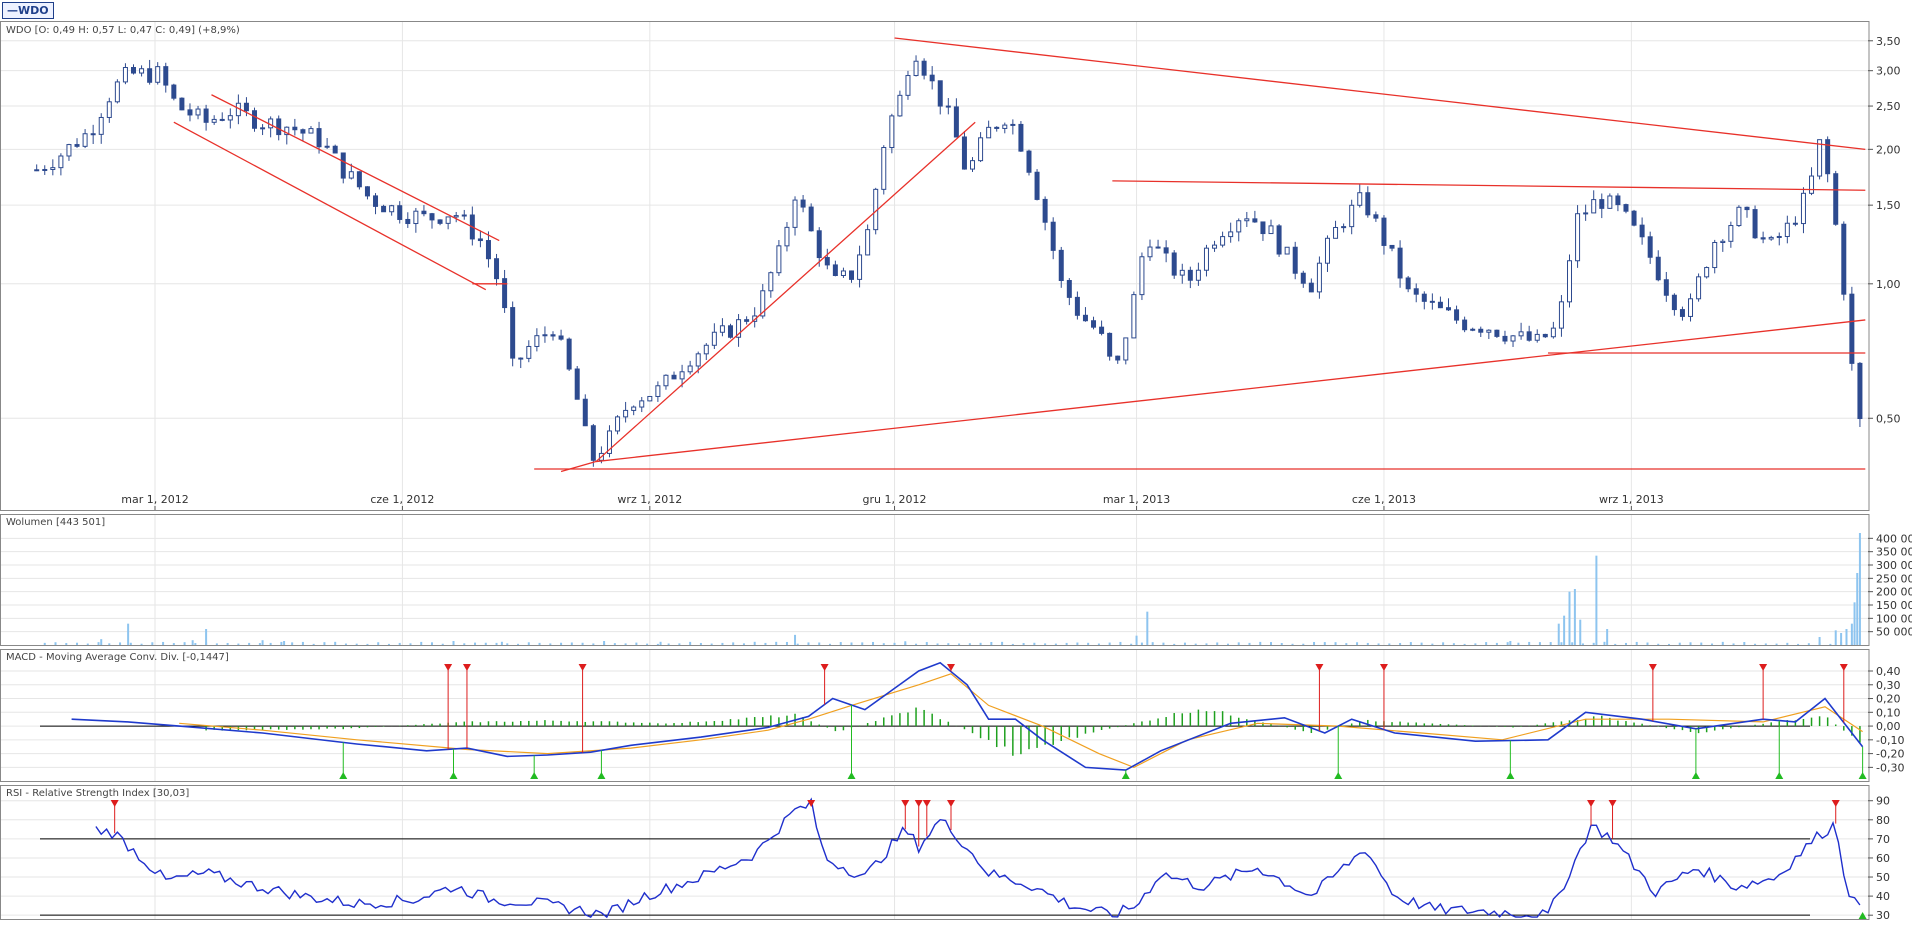 The height and width of the screenshot is (925, 1912). I want to click on macd-y-tick-label: 0,20, so click(1888, 699).